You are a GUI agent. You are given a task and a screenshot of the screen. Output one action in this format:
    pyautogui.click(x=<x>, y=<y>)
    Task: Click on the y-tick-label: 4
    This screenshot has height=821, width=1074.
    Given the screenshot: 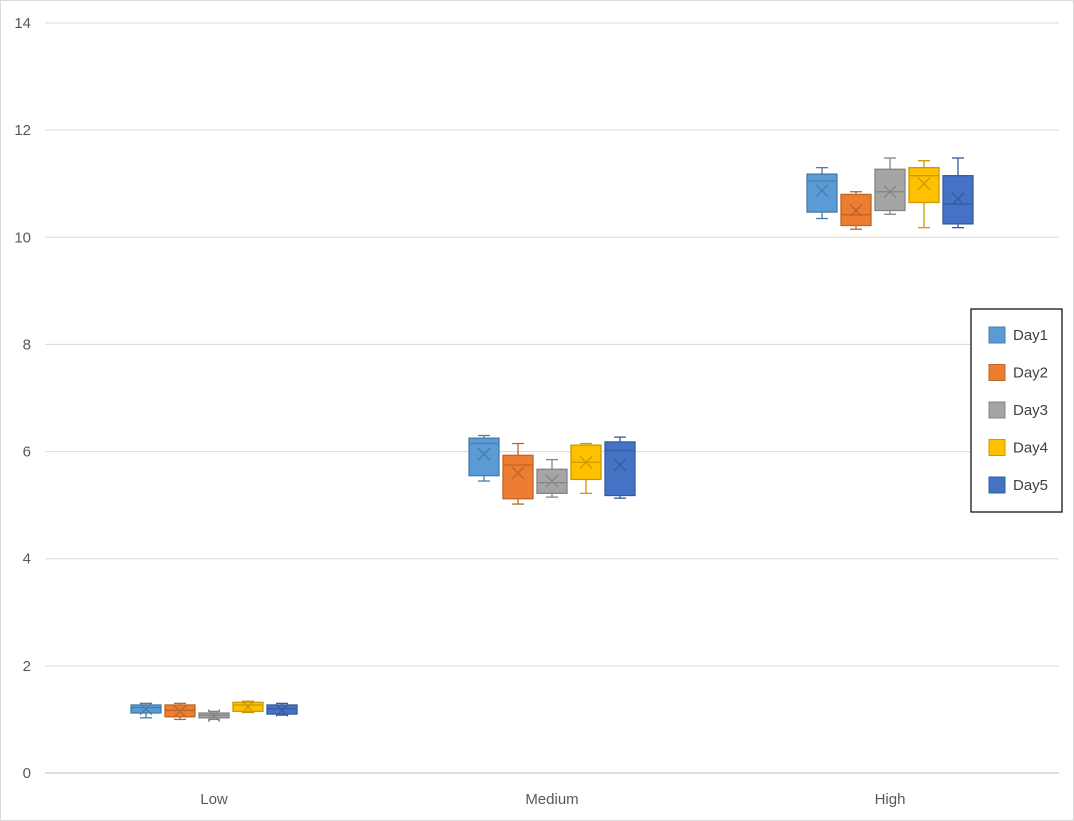 What is the action you would take?
    pyautogui.click(x=27, y=559)
    